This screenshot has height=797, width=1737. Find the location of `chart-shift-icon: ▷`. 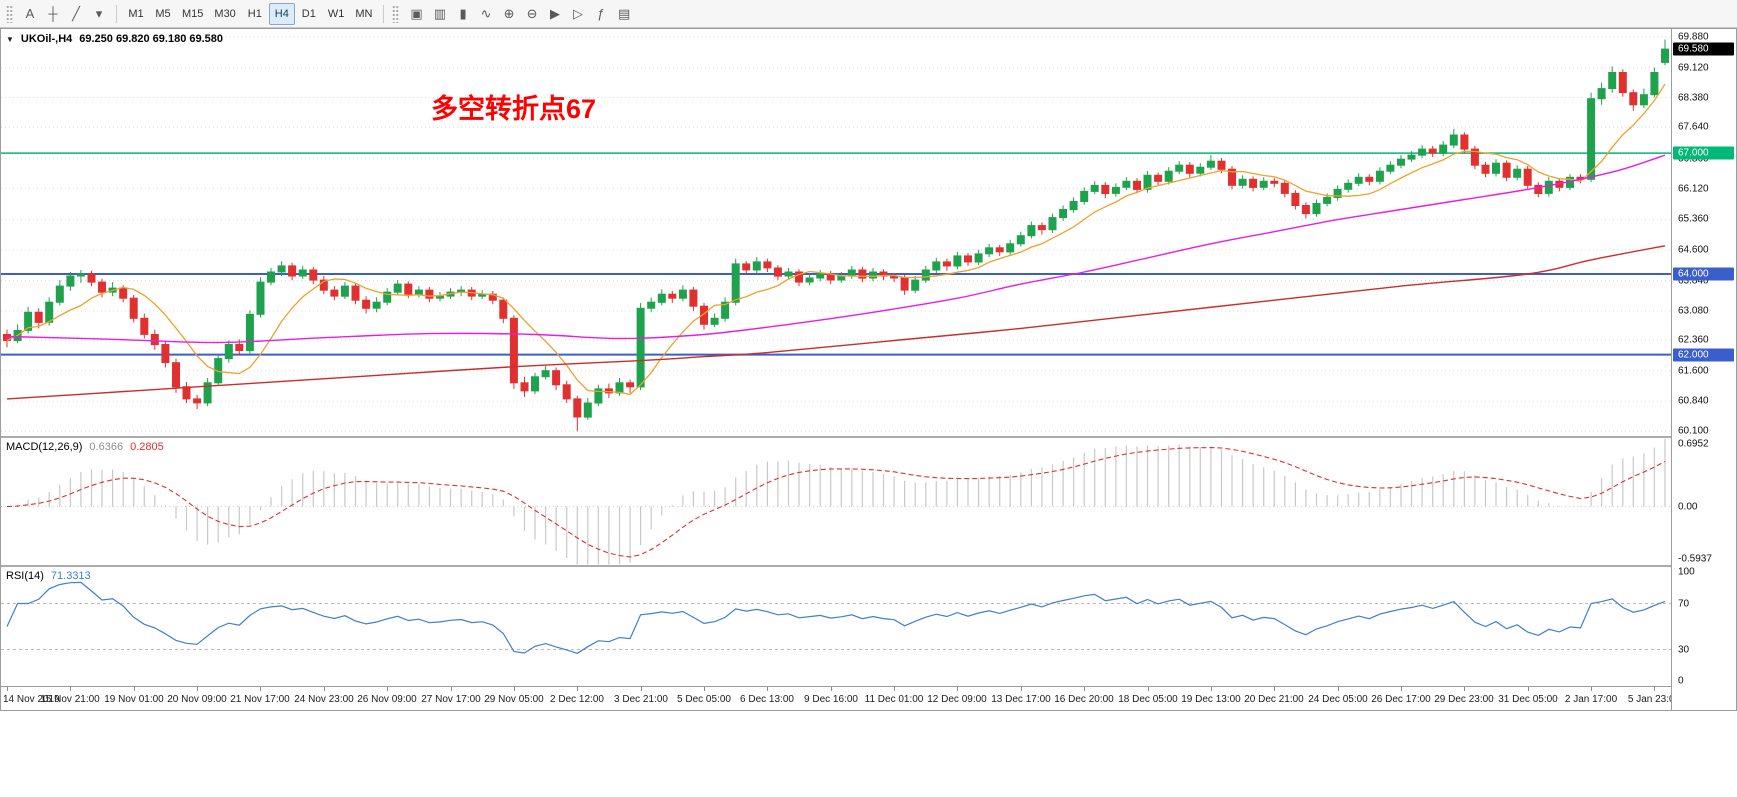

chart-shift-icon: ▷ is located at coordinates (578, 13).